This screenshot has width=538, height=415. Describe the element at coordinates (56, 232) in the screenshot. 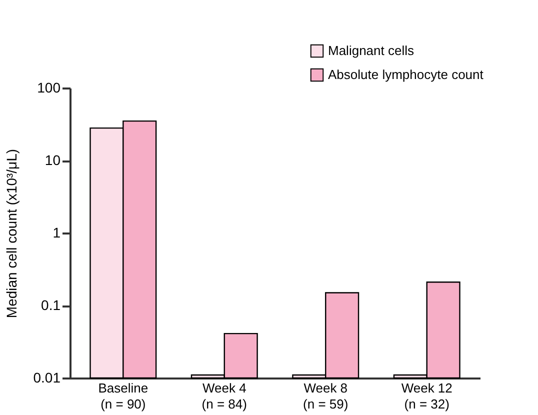

I see `y-tick-label: 1` at that location.